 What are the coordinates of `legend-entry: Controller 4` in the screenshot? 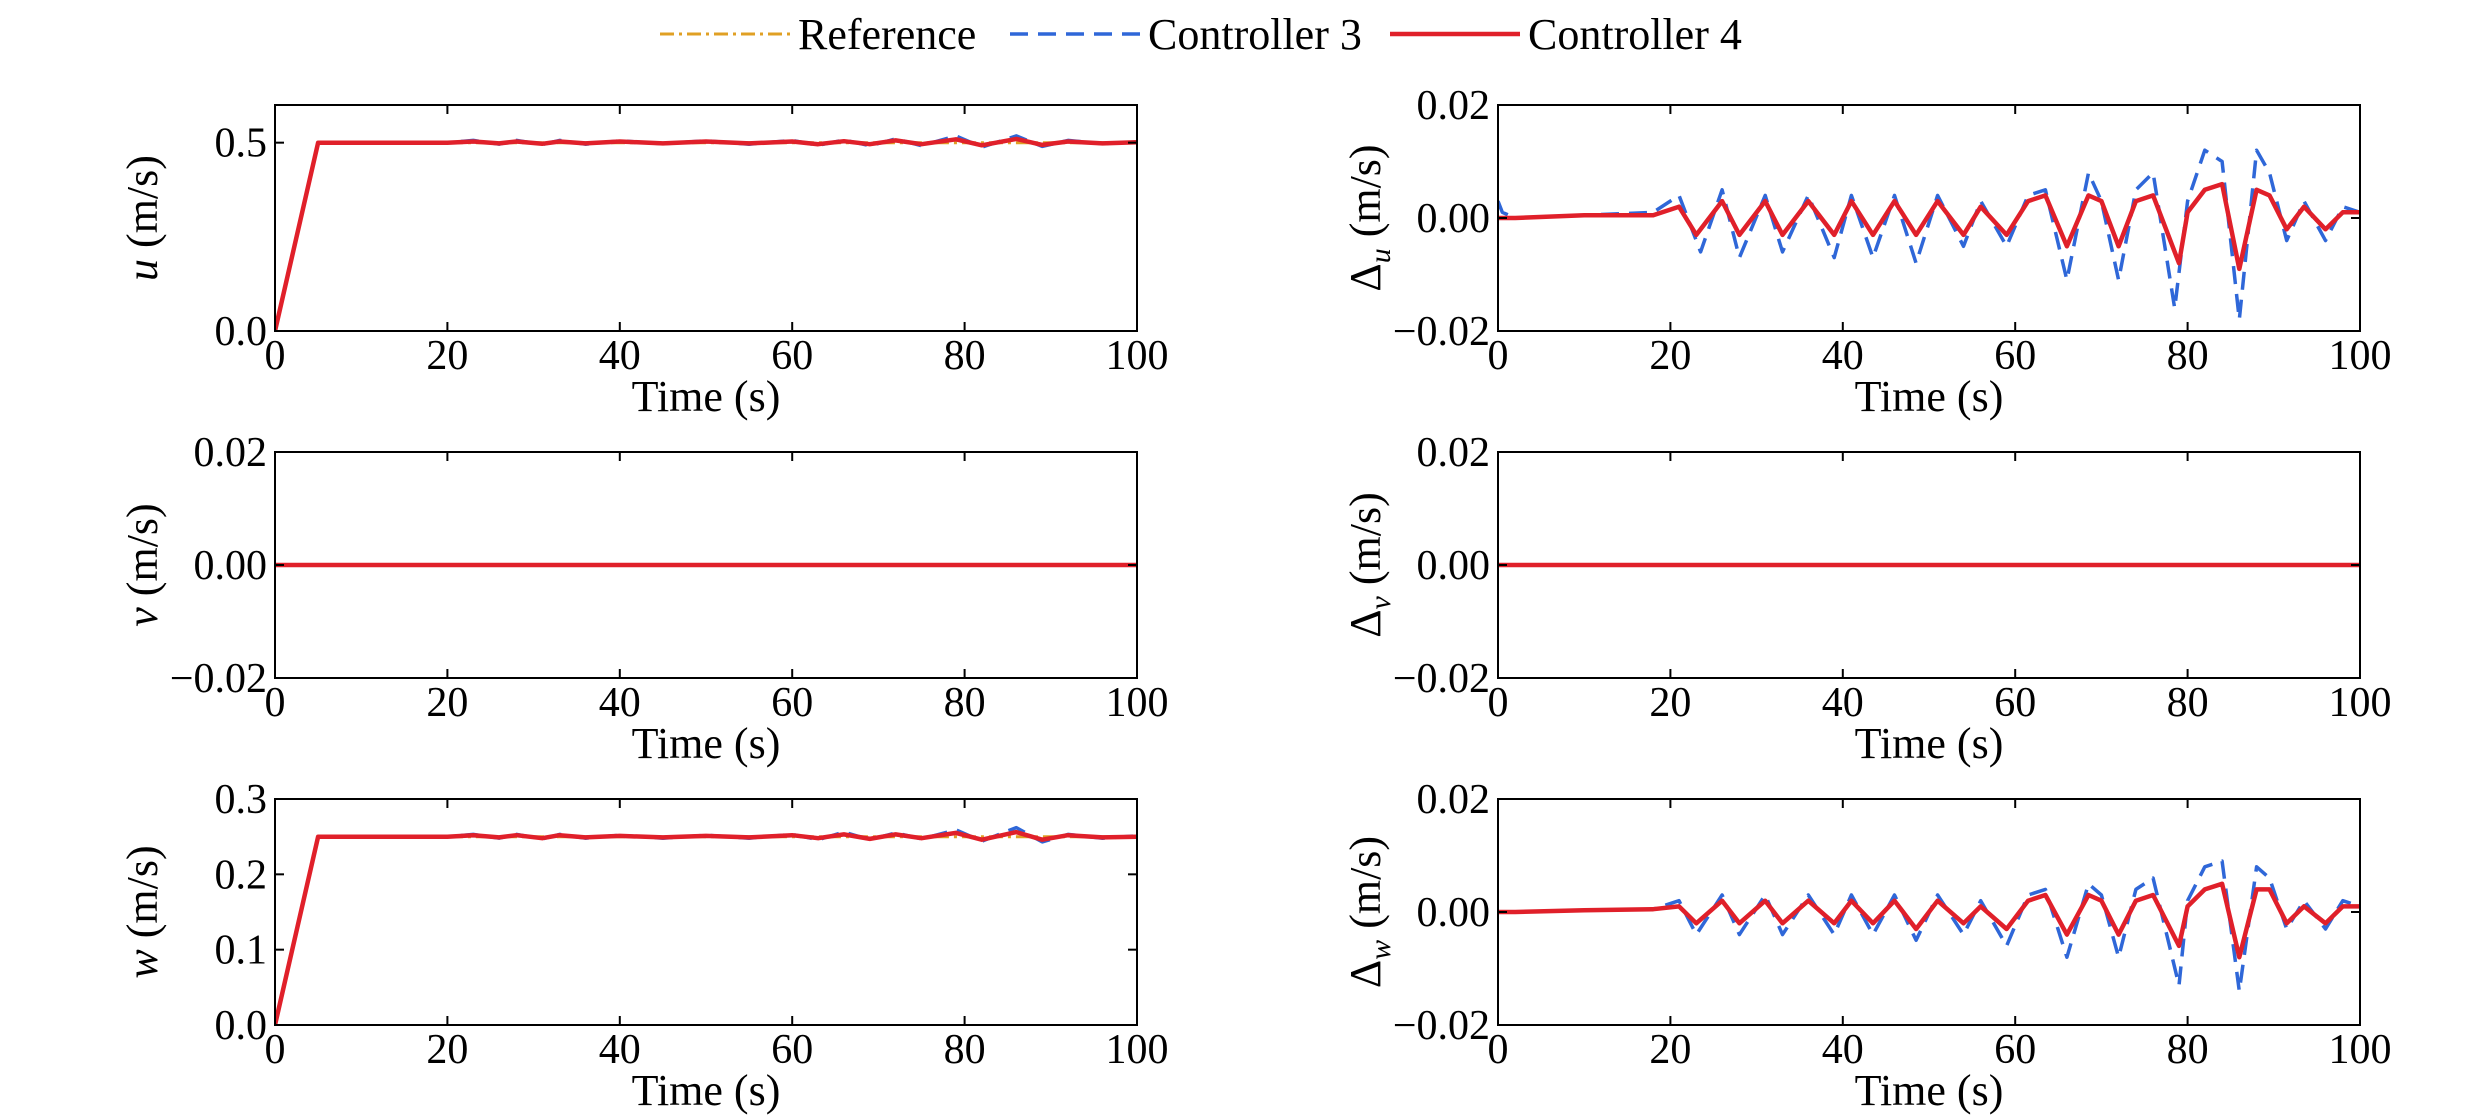 It's located at (1566, 34).